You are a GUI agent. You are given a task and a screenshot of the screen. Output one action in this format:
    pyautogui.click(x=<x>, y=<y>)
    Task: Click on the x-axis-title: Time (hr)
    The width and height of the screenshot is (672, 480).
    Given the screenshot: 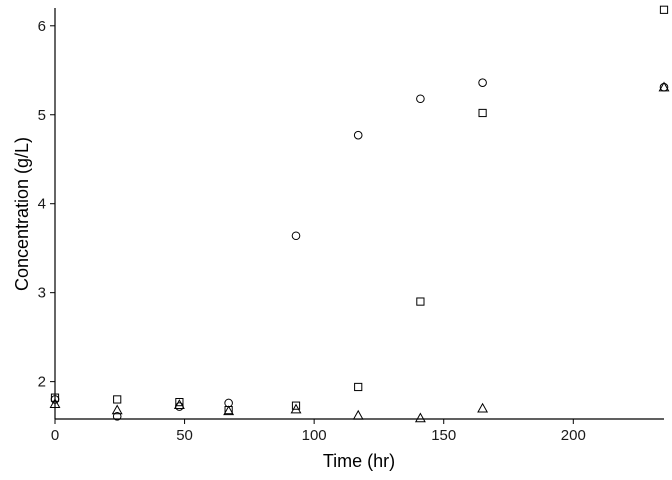 What is the action you would take?
    pyautogui.click(x=359, y=461)
    